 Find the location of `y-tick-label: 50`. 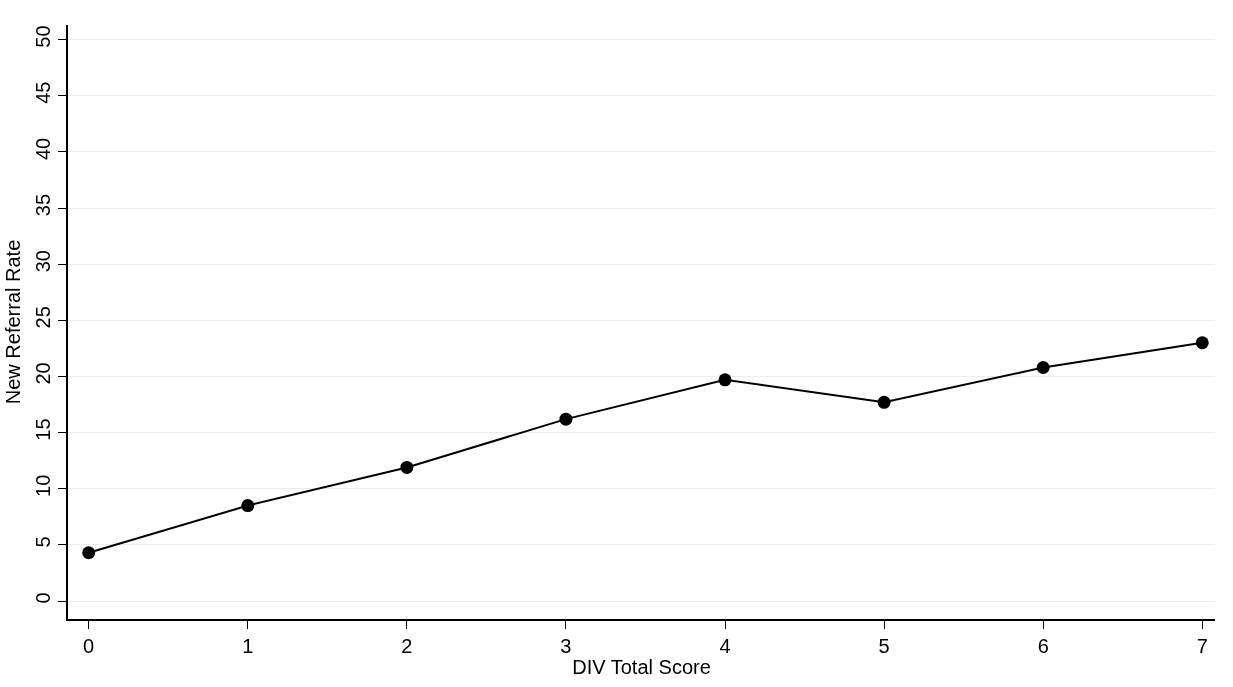

y-tick-label: 50 is located at coordinates (43, 36).